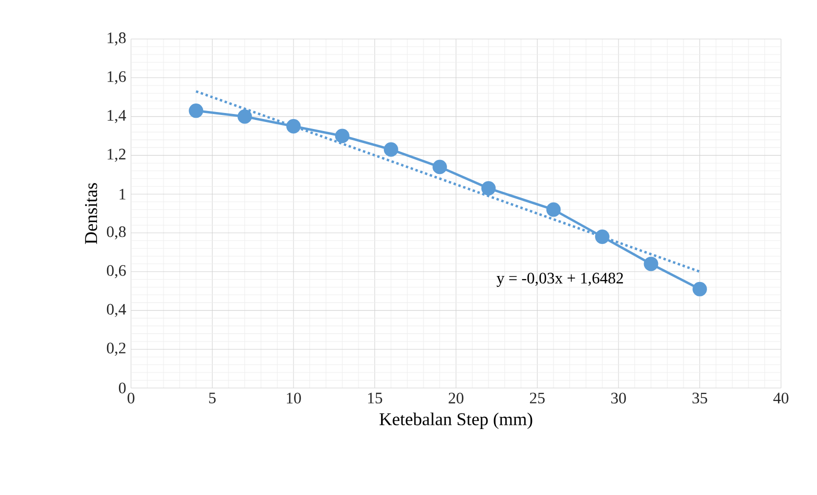  What do you see at coordinates (91, 213) in the screenshot?
I see `y-axis-title: Densitas` at bounding box center [91, 213].